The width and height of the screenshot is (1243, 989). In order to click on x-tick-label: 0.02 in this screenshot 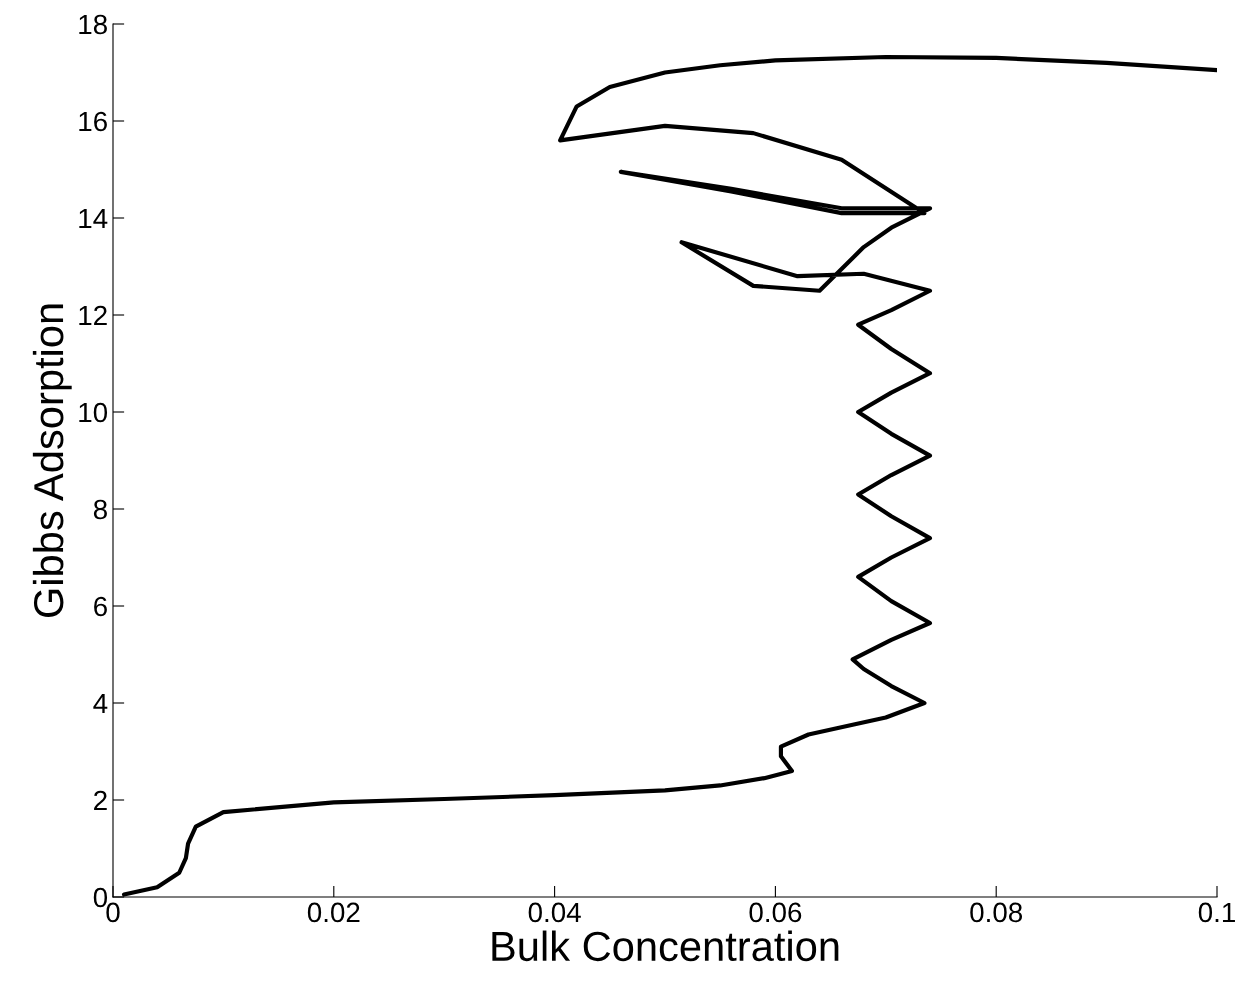, I will do `click(333, 912)`.